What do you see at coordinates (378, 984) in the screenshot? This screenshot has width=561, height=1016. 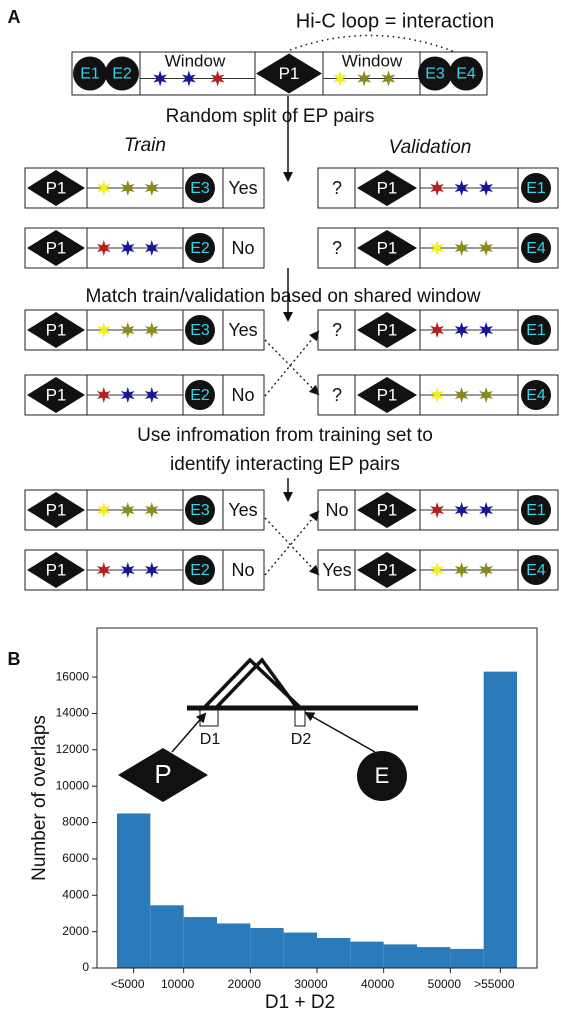 I see `x-tick-label: 40000` at bounding box center [378, 984].